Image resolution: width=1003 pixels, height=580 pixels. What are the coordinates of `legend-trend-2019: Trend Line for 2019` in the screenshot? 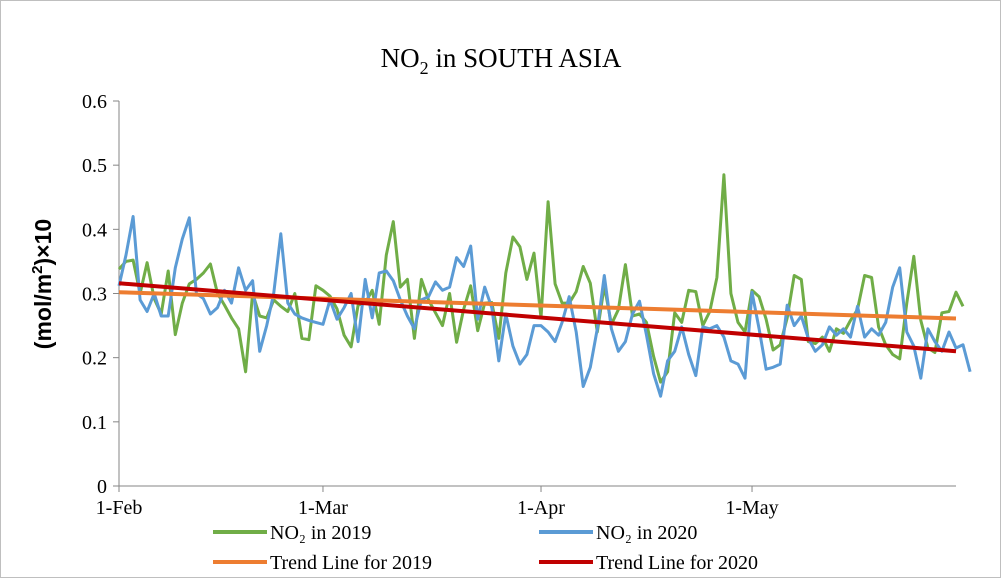 It's located at (322, 563).